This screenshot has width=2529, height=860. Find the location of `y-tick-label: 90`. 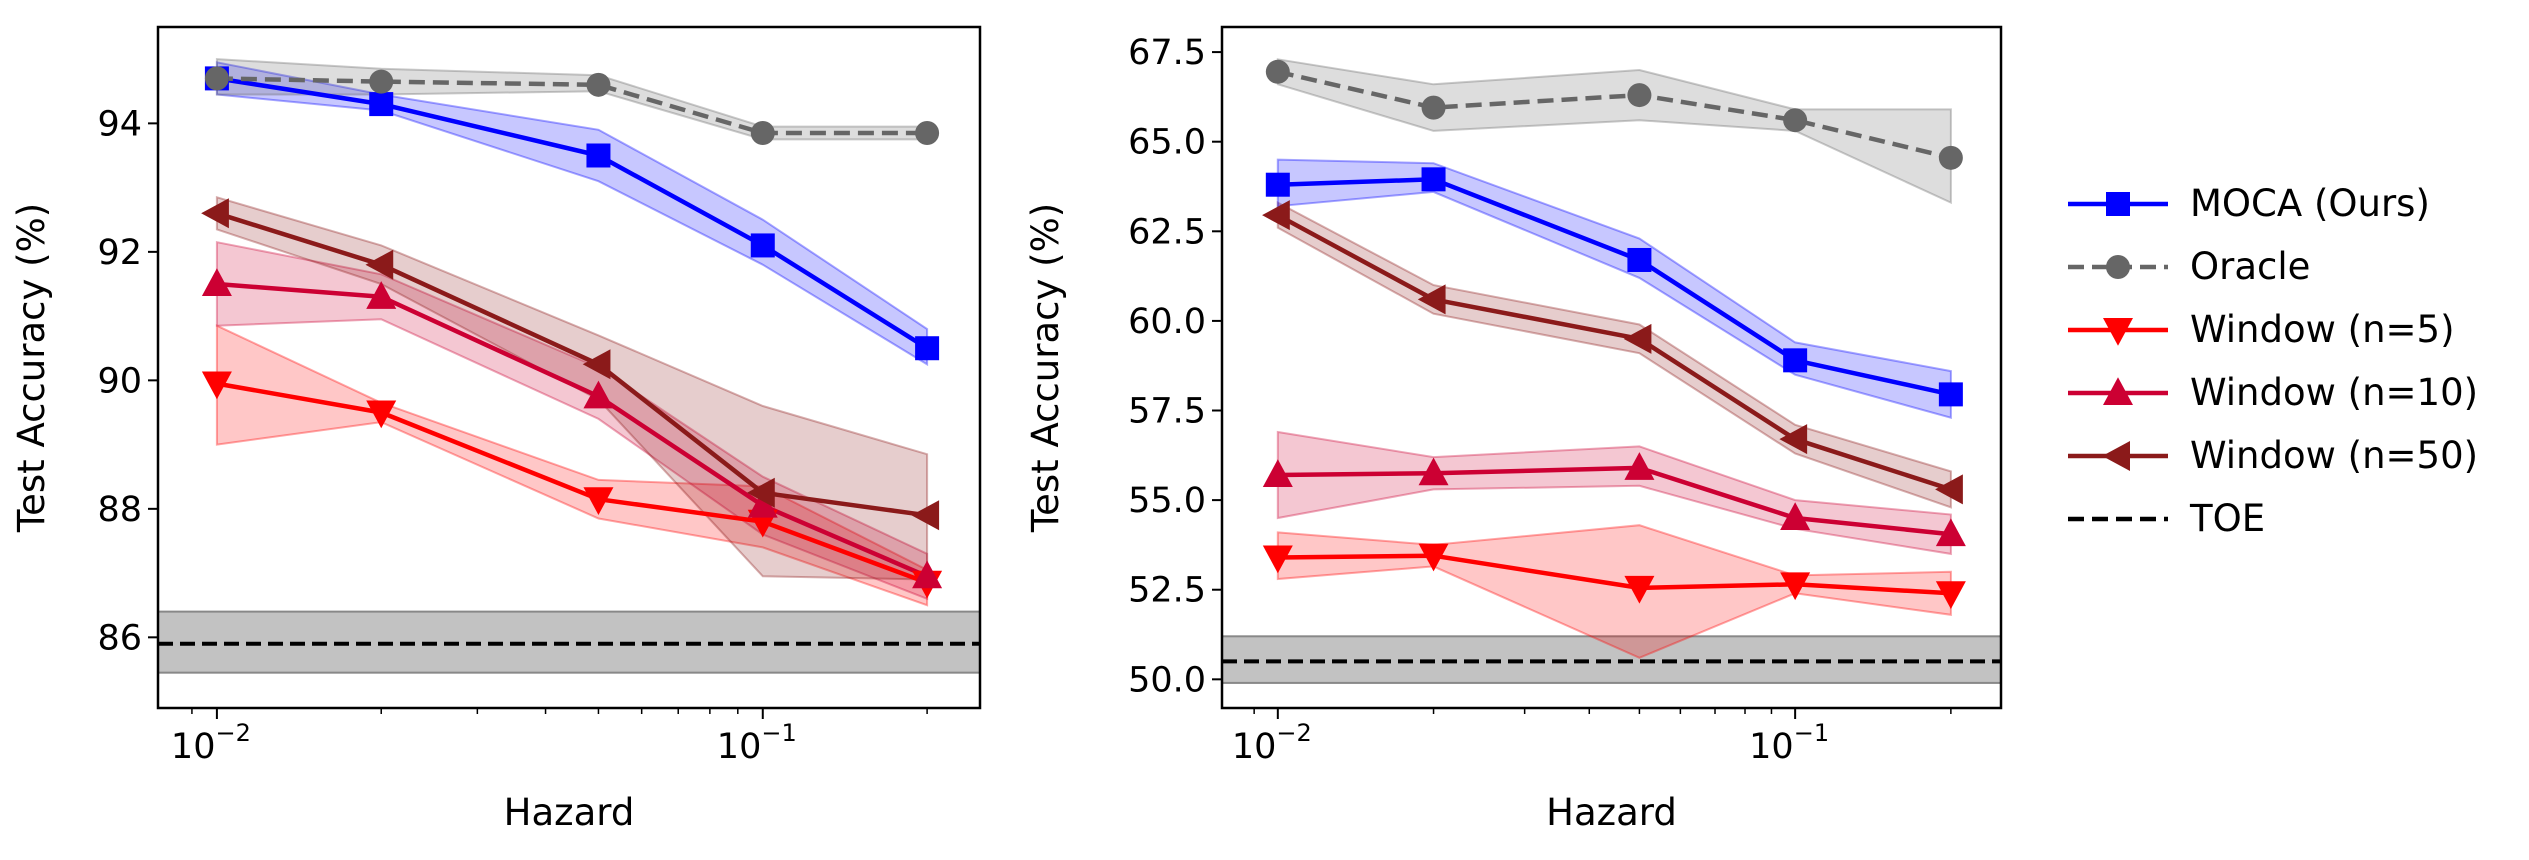

y-tick-label: 90 is located at coordinates (119, 381).